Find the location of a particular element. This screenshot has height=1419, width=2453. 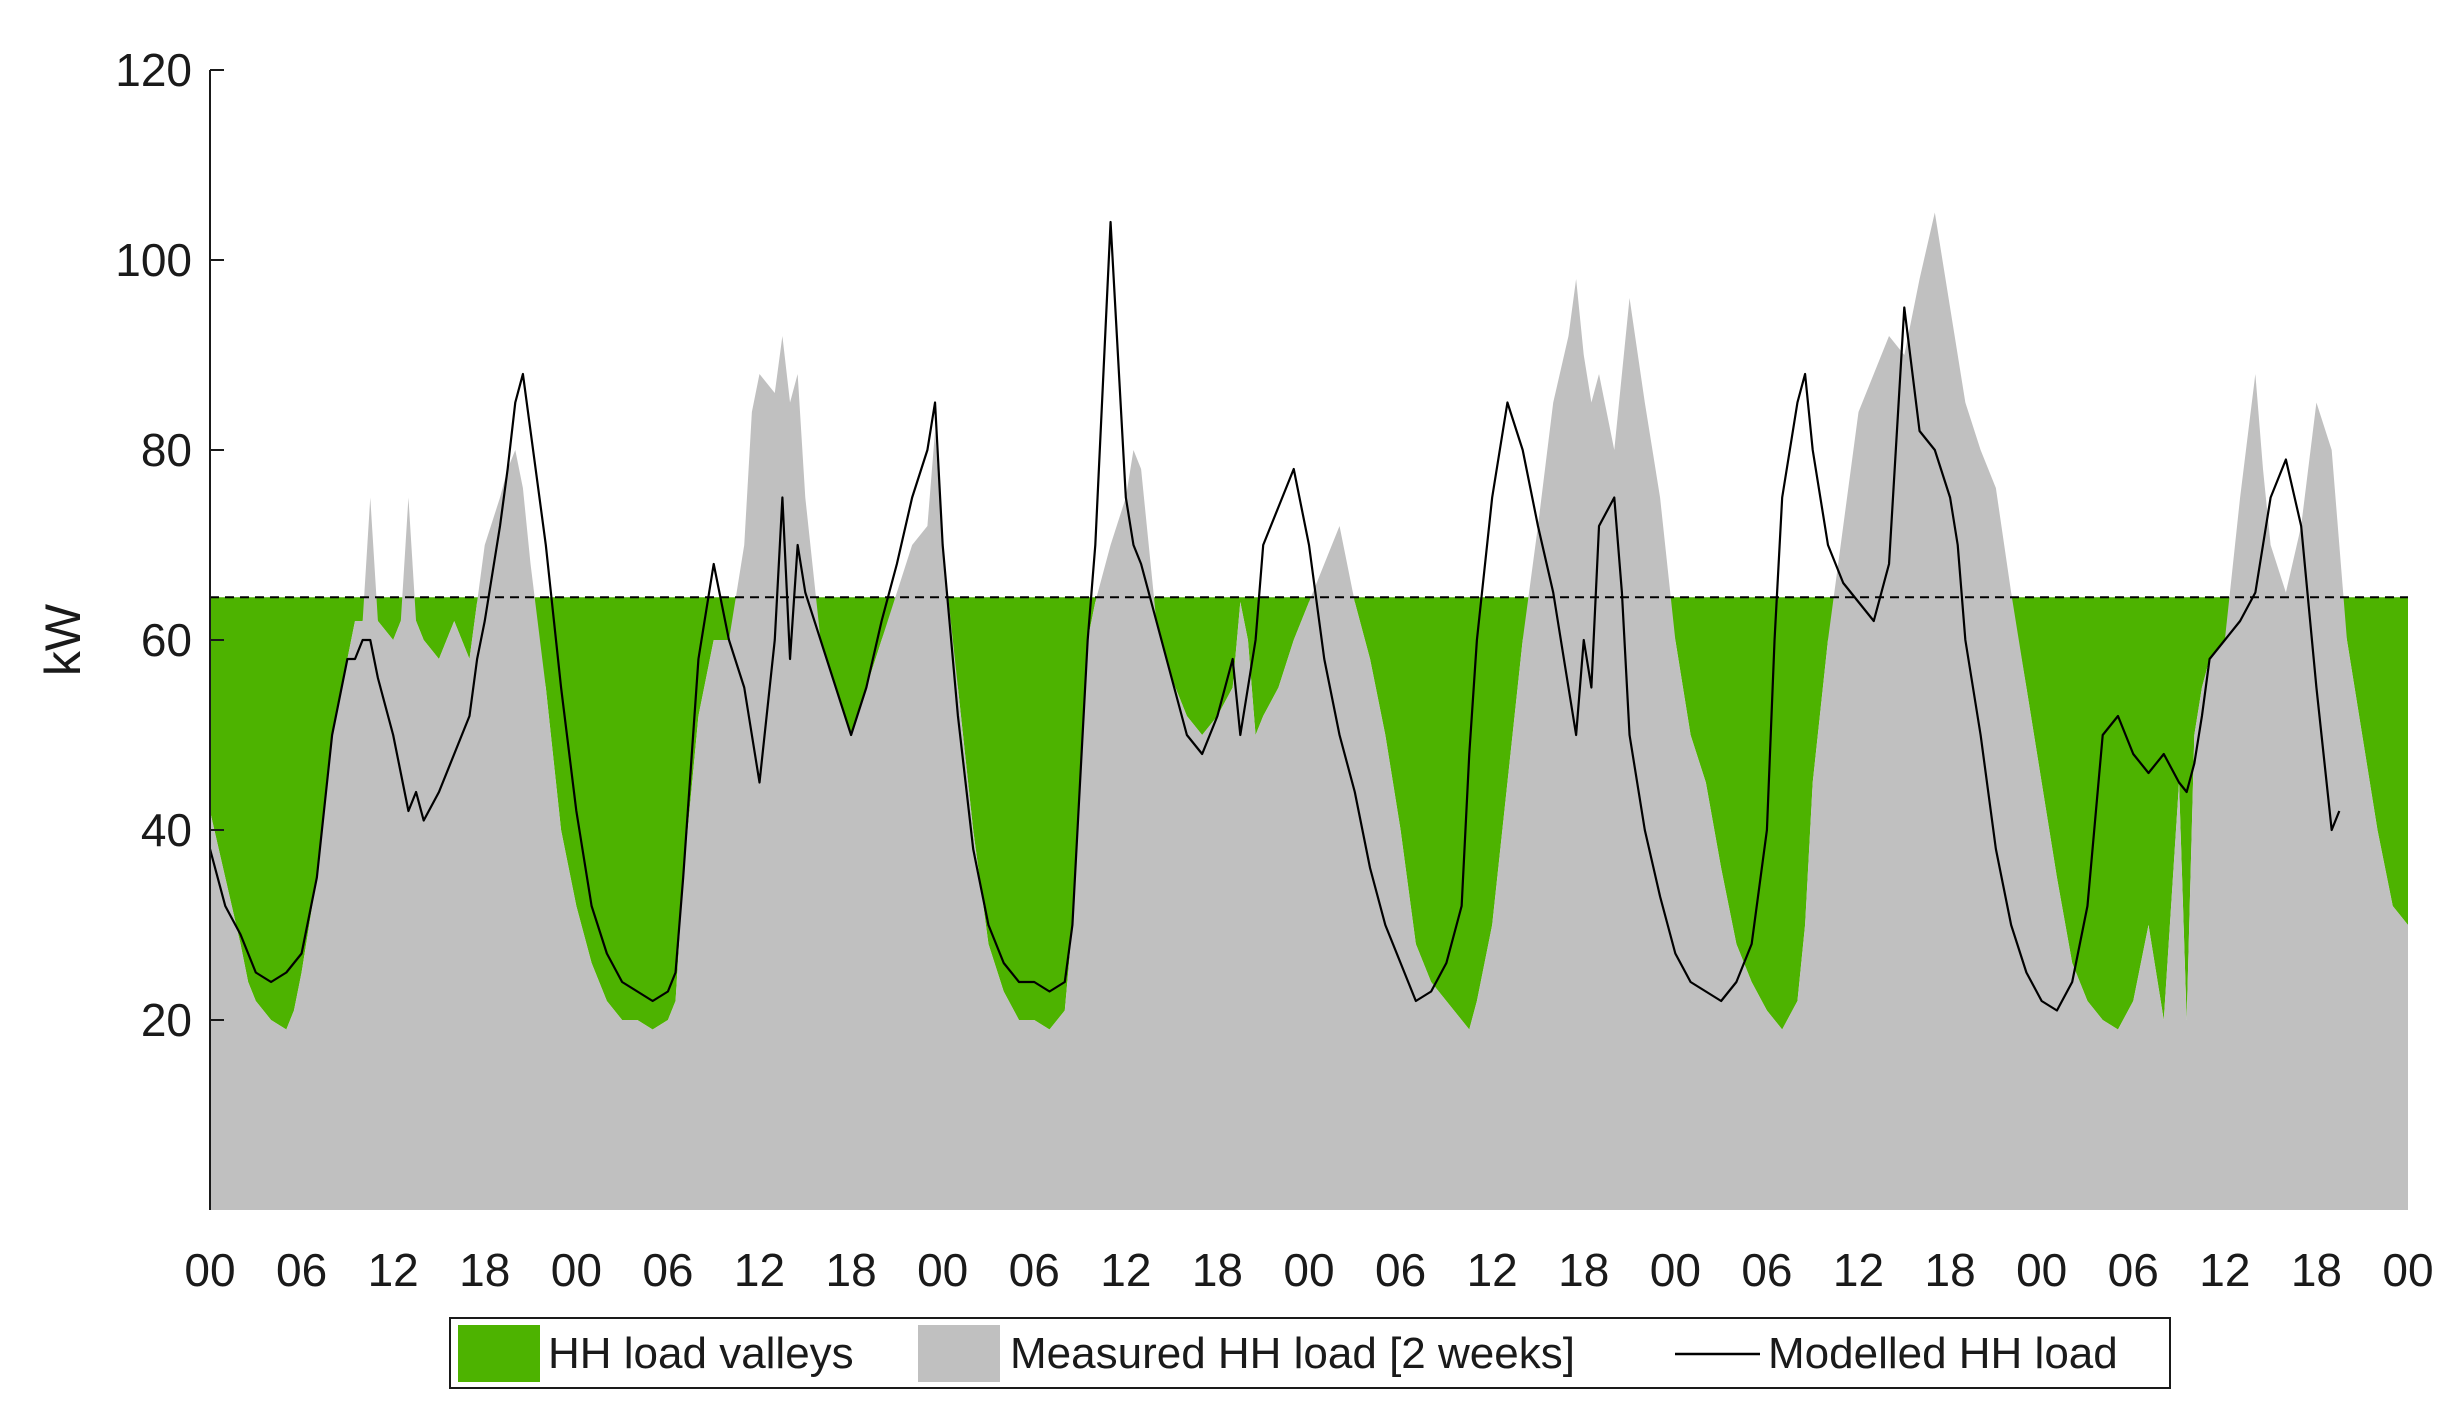

y-tick-label: 60 is located at coordinates (166, 640).